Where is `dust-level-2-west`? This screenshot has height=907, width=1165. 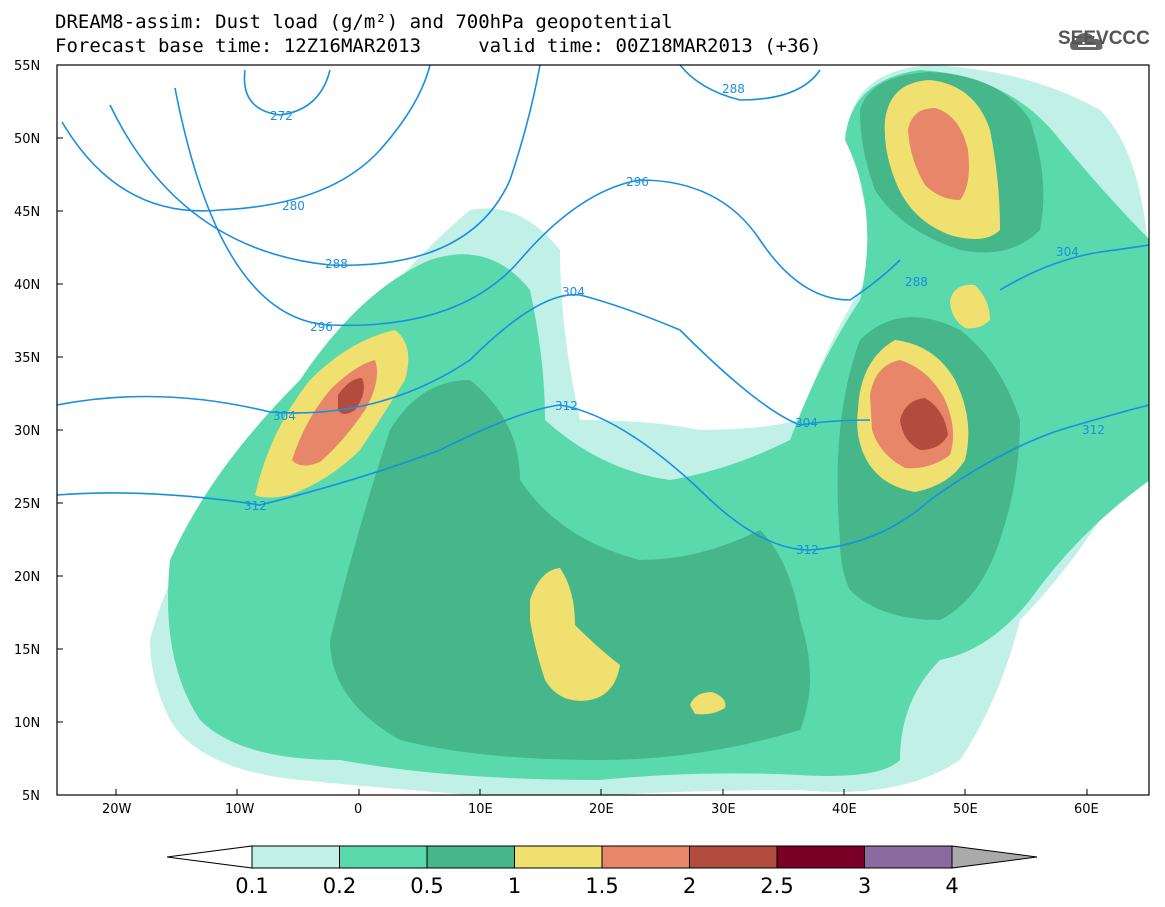 dust-level-2-west is located at coordinates (351, 396).